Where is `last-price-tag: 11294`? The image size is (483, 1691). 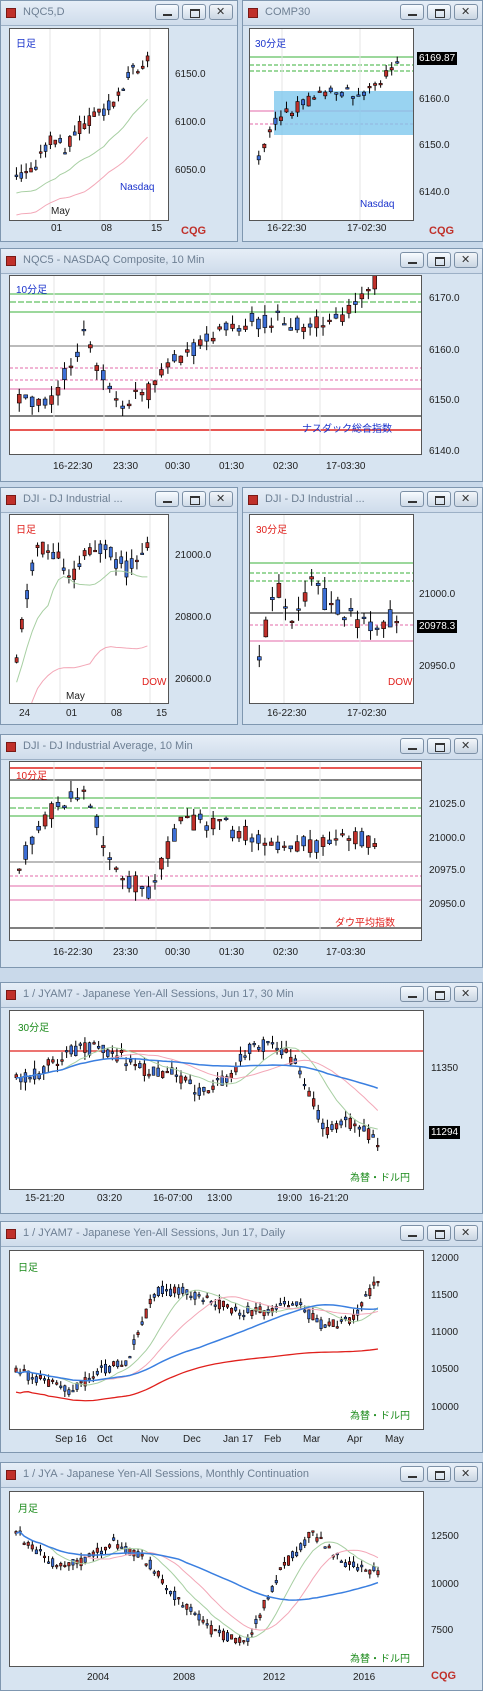
last-price-tag: 11294 is located at coordinates (445, 1132).